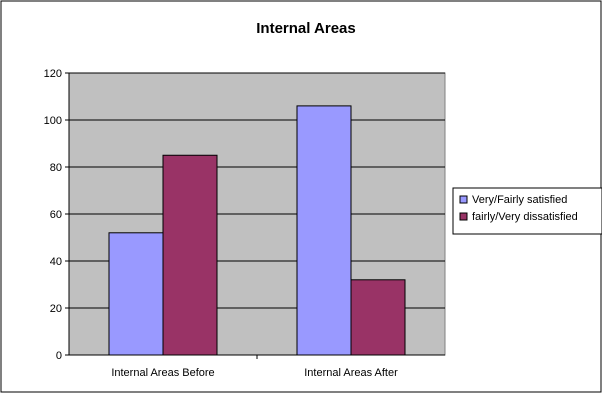 This screenshot has width=602, height=398. Describe the element at coordinates (525, 217) in the screenshot. I see `legend-label: fairly/Very dissatisfied` at that location.